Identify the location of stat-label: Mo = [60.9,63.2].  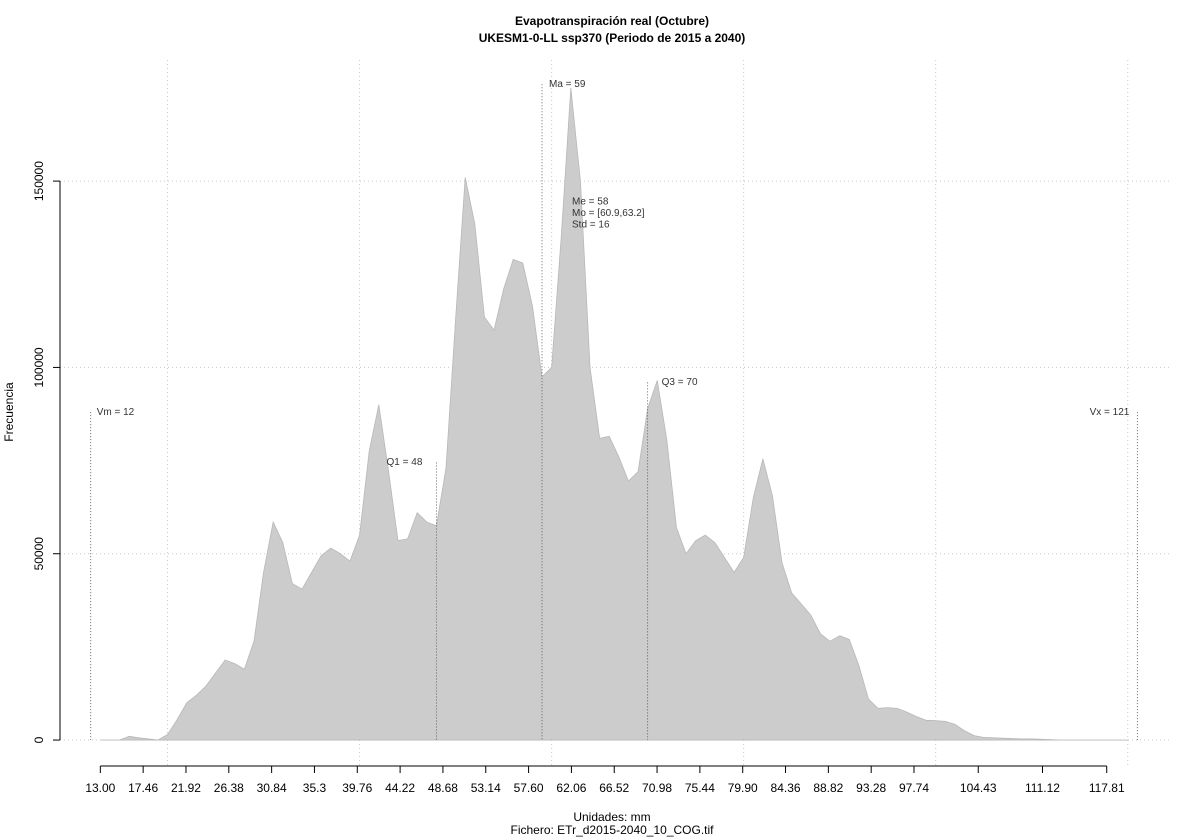
(608, 213).